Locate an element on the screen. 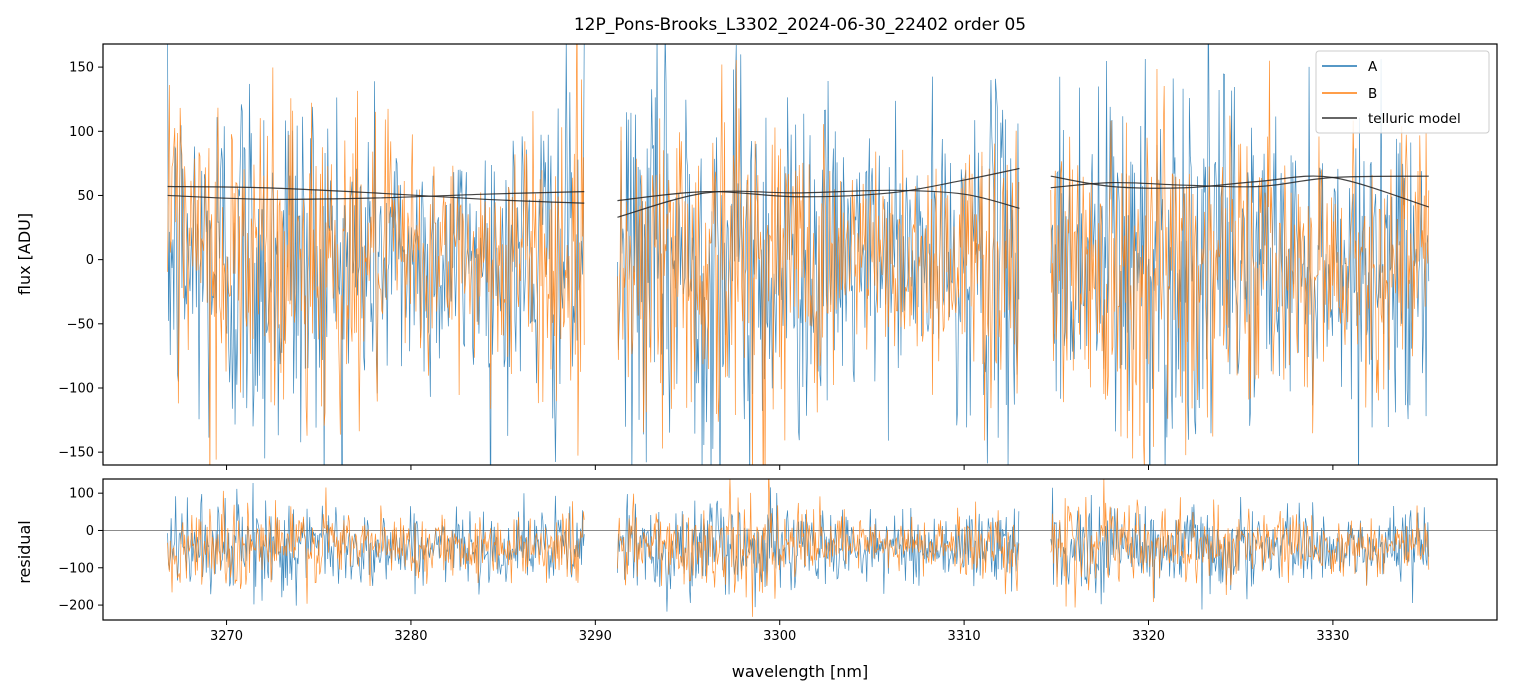  x-tick-label: 3330 is located at coordinates (1332, 636).